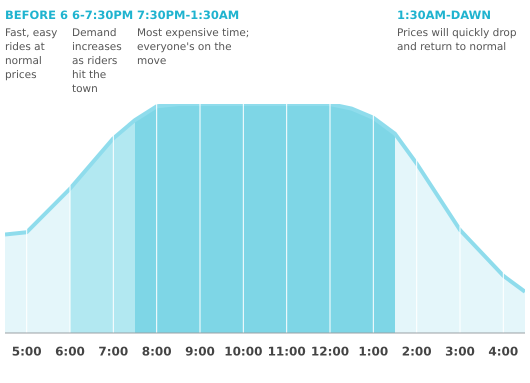 The height and width of the screenshot is (383, 530). I want to click on band-label: 7:30PM-1:30AM, so click(188, 15).